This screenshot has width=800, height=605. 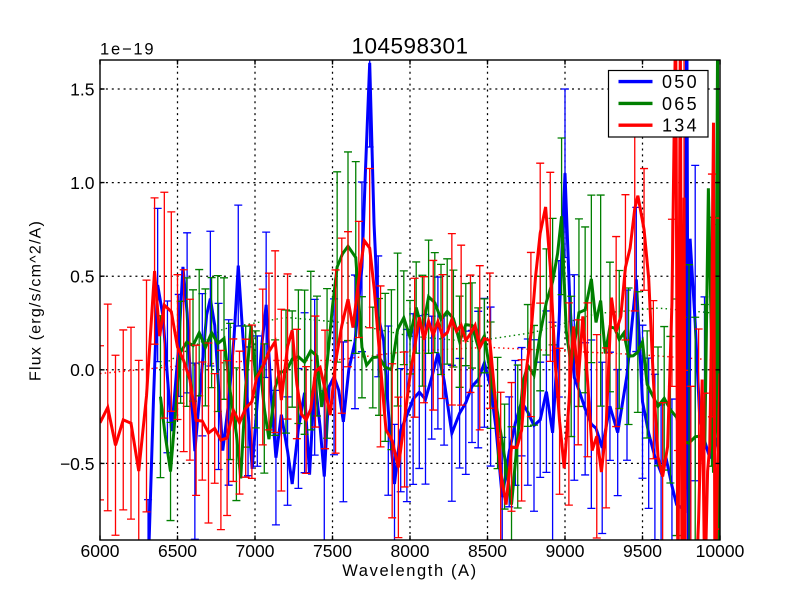 I want to click on svg-text: 065, so click(x=680, y=104).